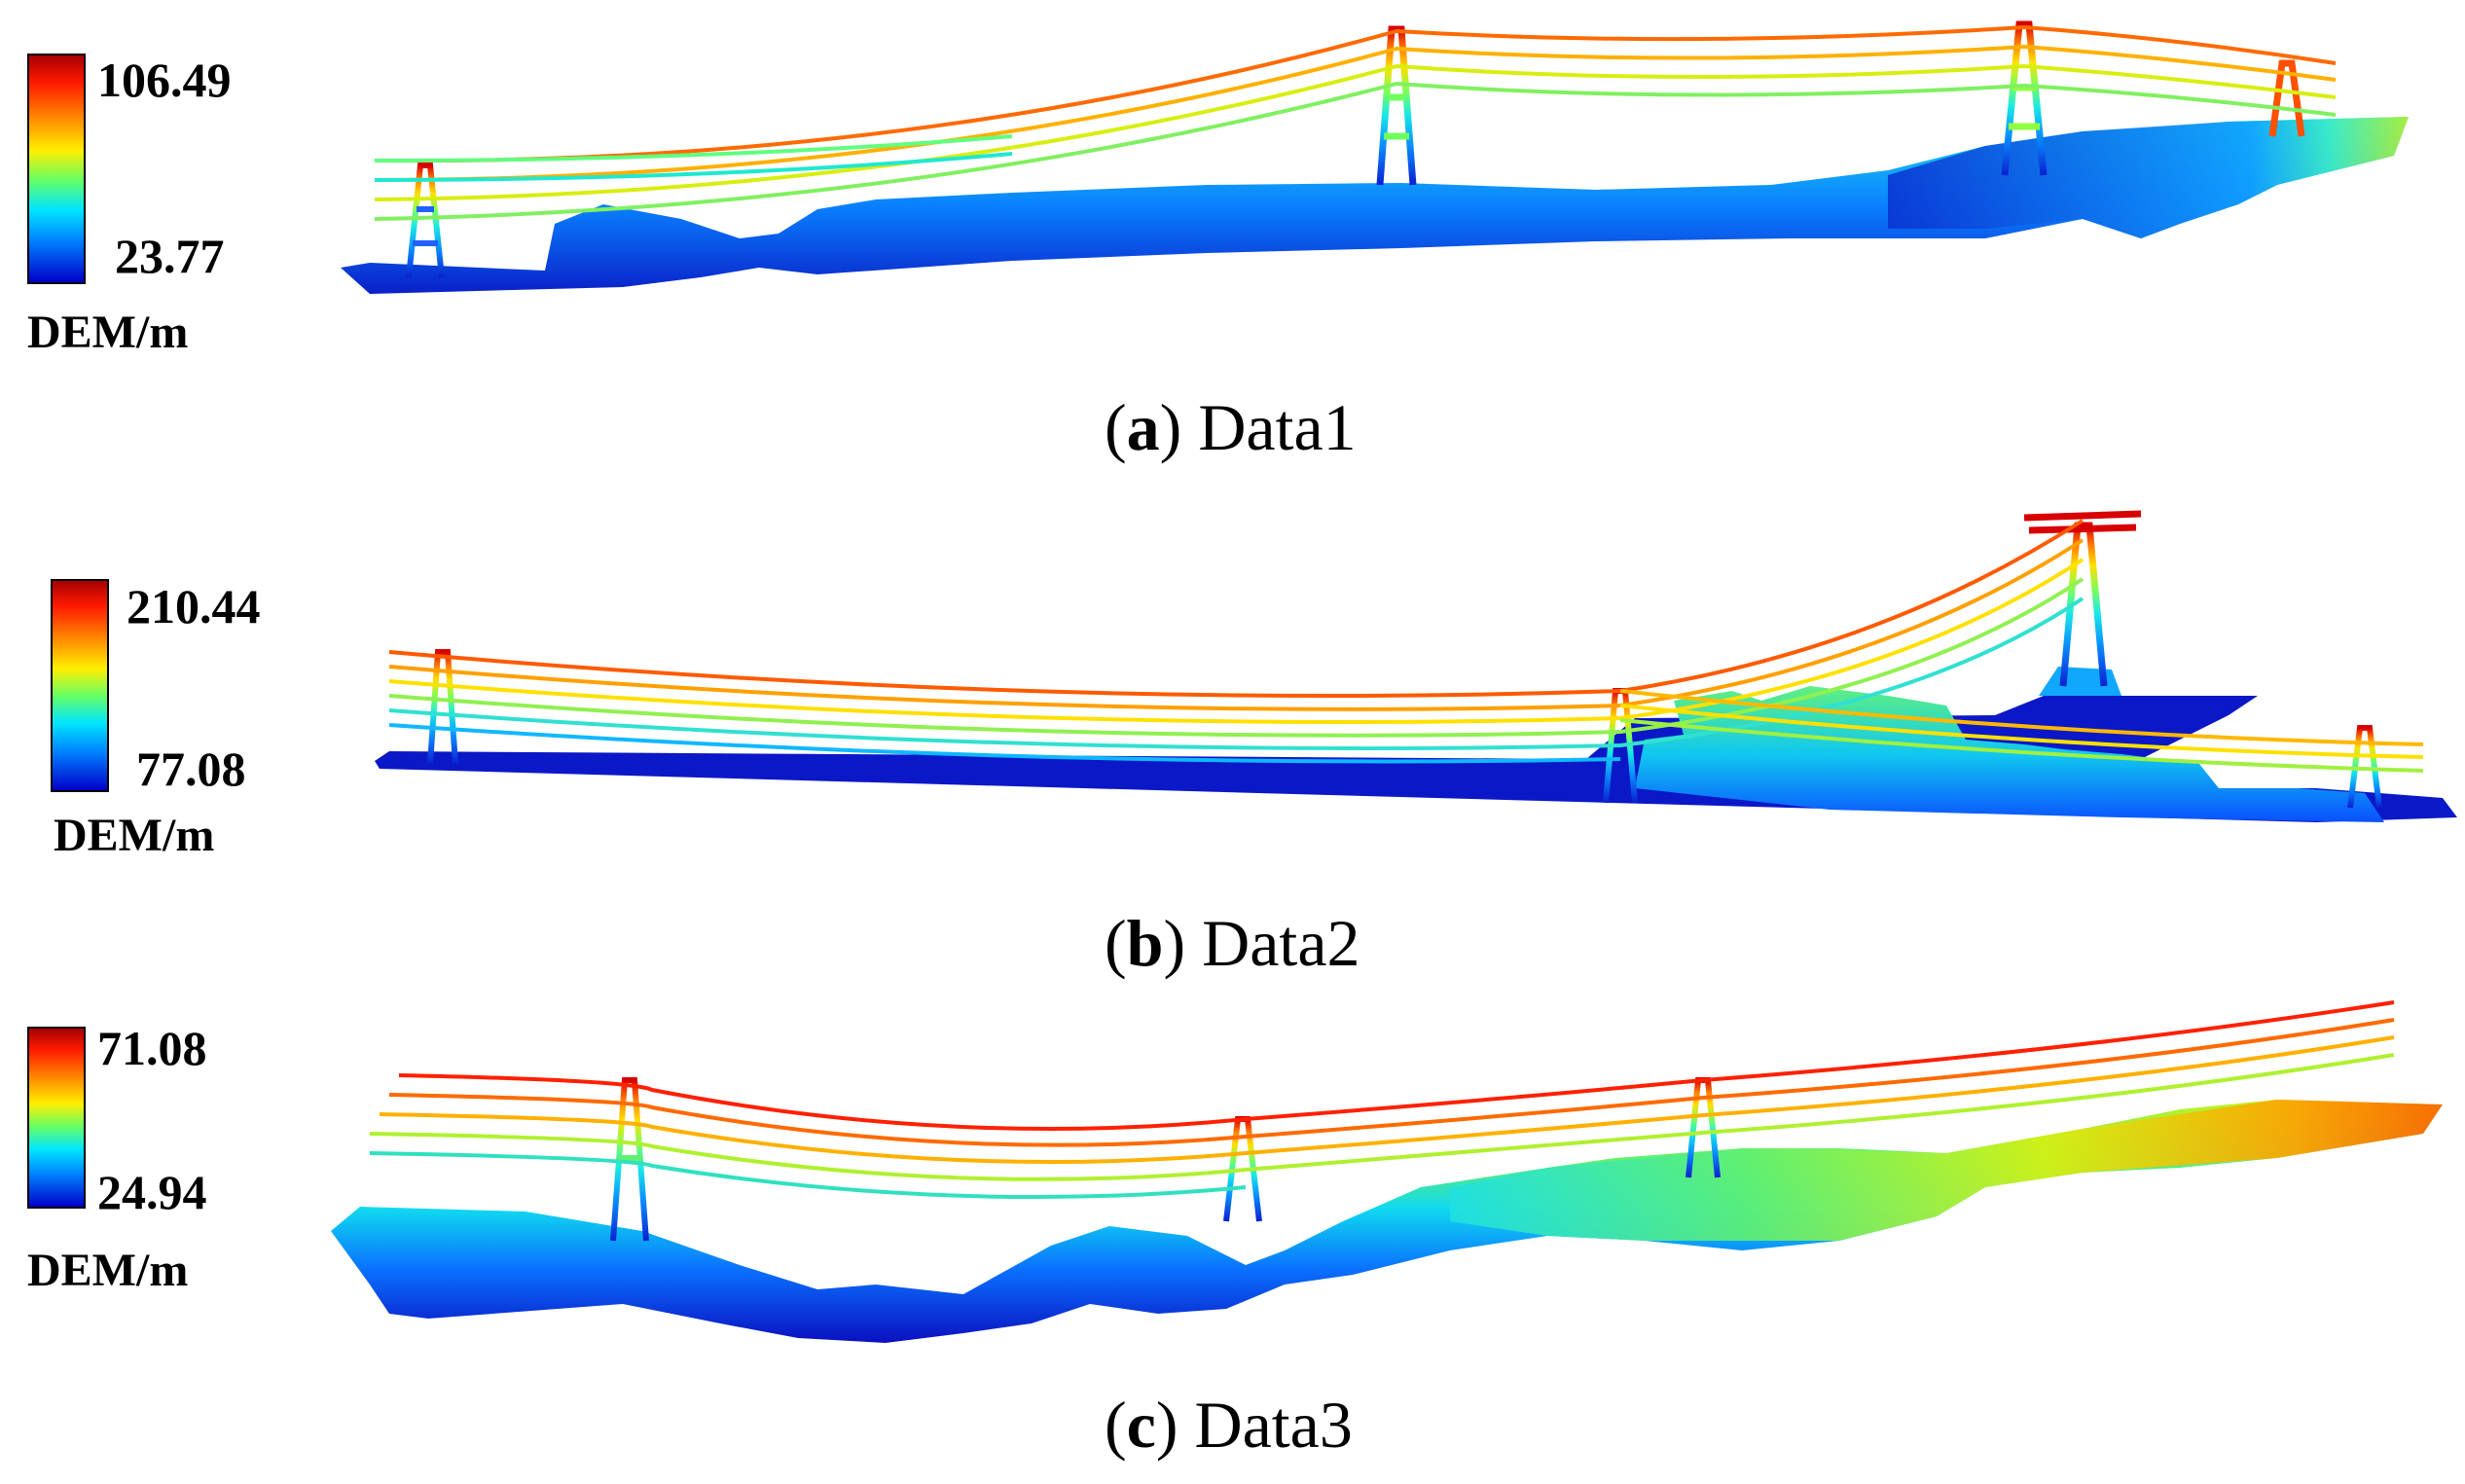  I want to click on colorbar-a, so click(57, 169).